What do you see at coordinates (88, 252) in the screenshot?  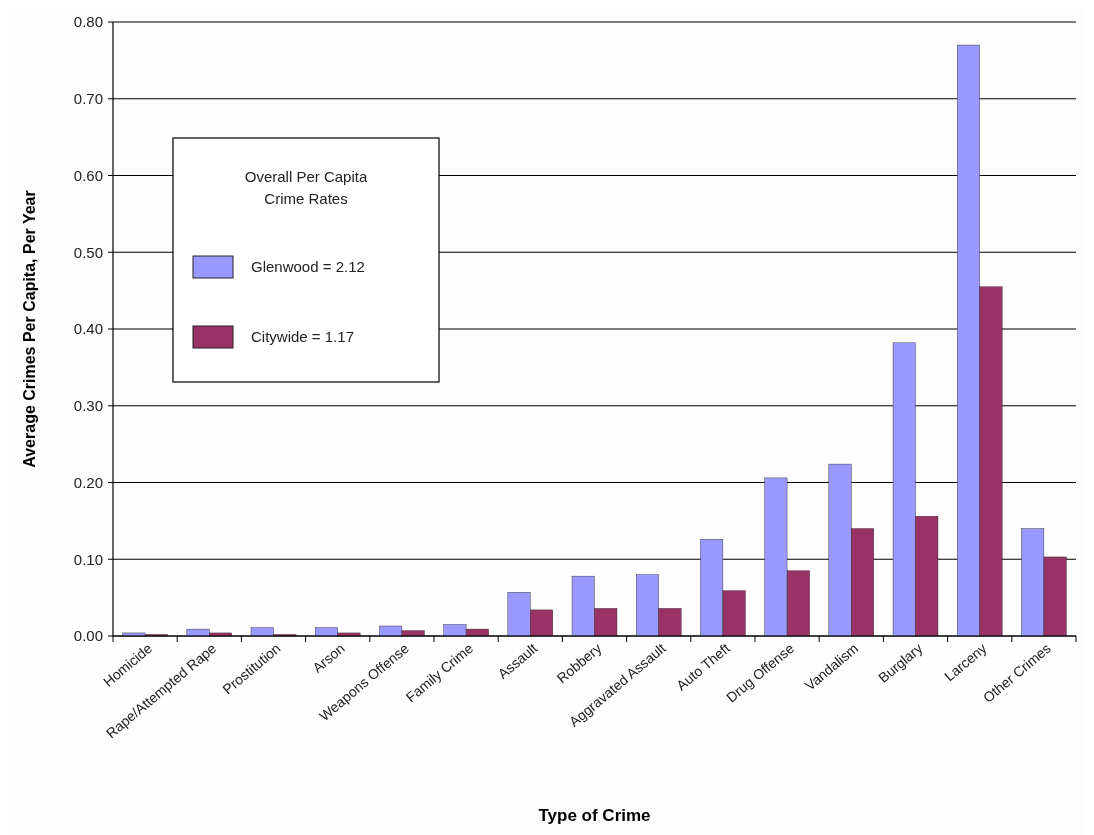 I see `y-tick-label: 0.50` at bounding box center [88, 252].